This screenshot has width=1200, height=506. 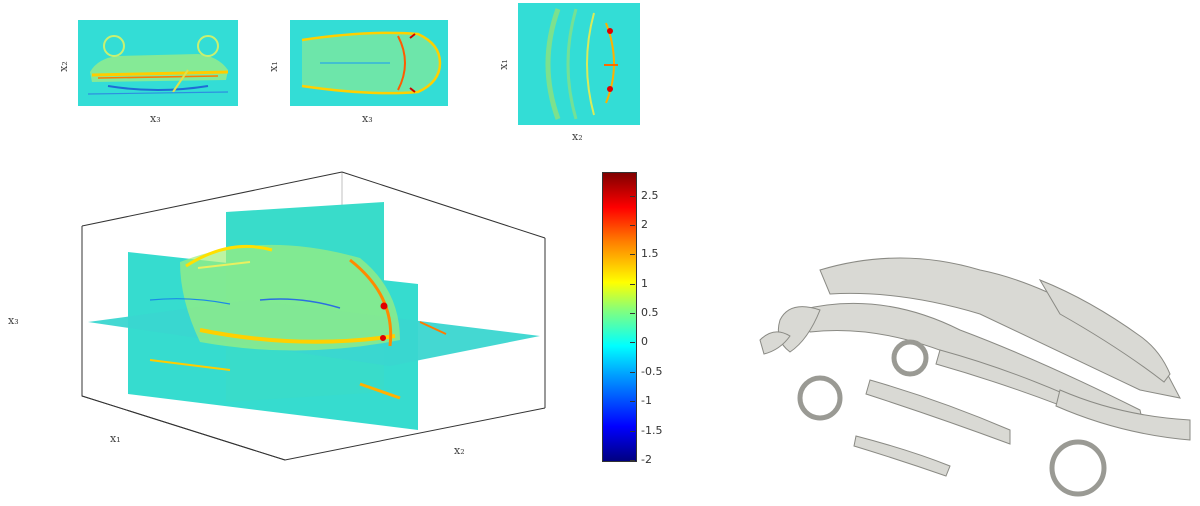 I want to click on volume-x3-label: x₃, so click(x=13, y=320).